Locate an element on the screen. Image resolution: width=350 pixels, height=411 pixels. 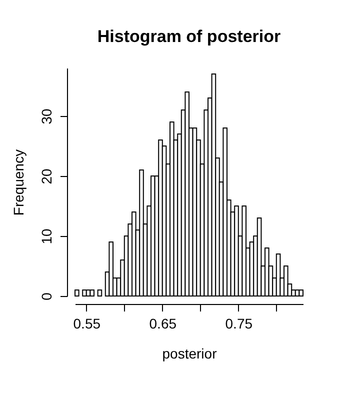
y-tick-label: 30 is located at coordinates (46, 116).